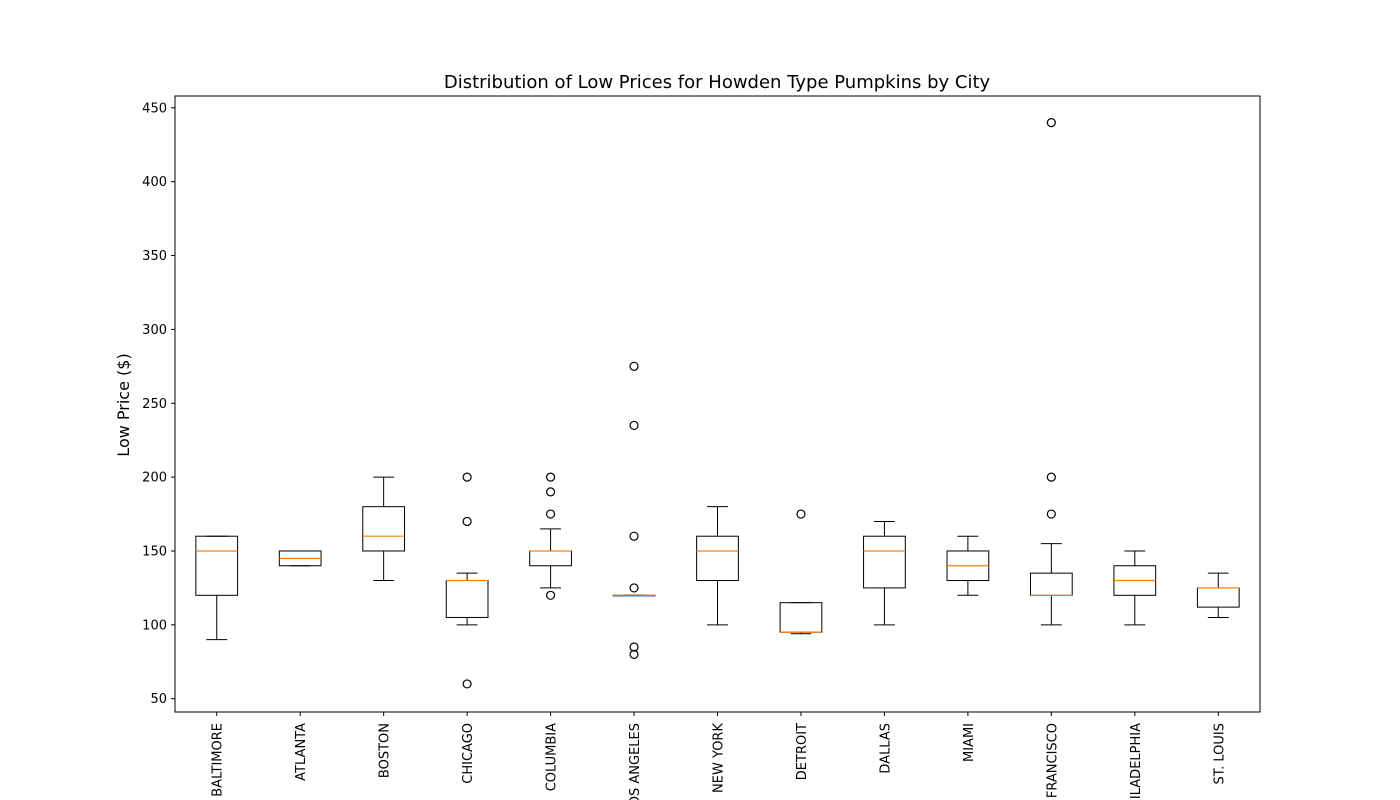  Describe the element at coordinates (969, 742) in the screenshot. I see `x-tick-label-miami: MIAMI` at that location.